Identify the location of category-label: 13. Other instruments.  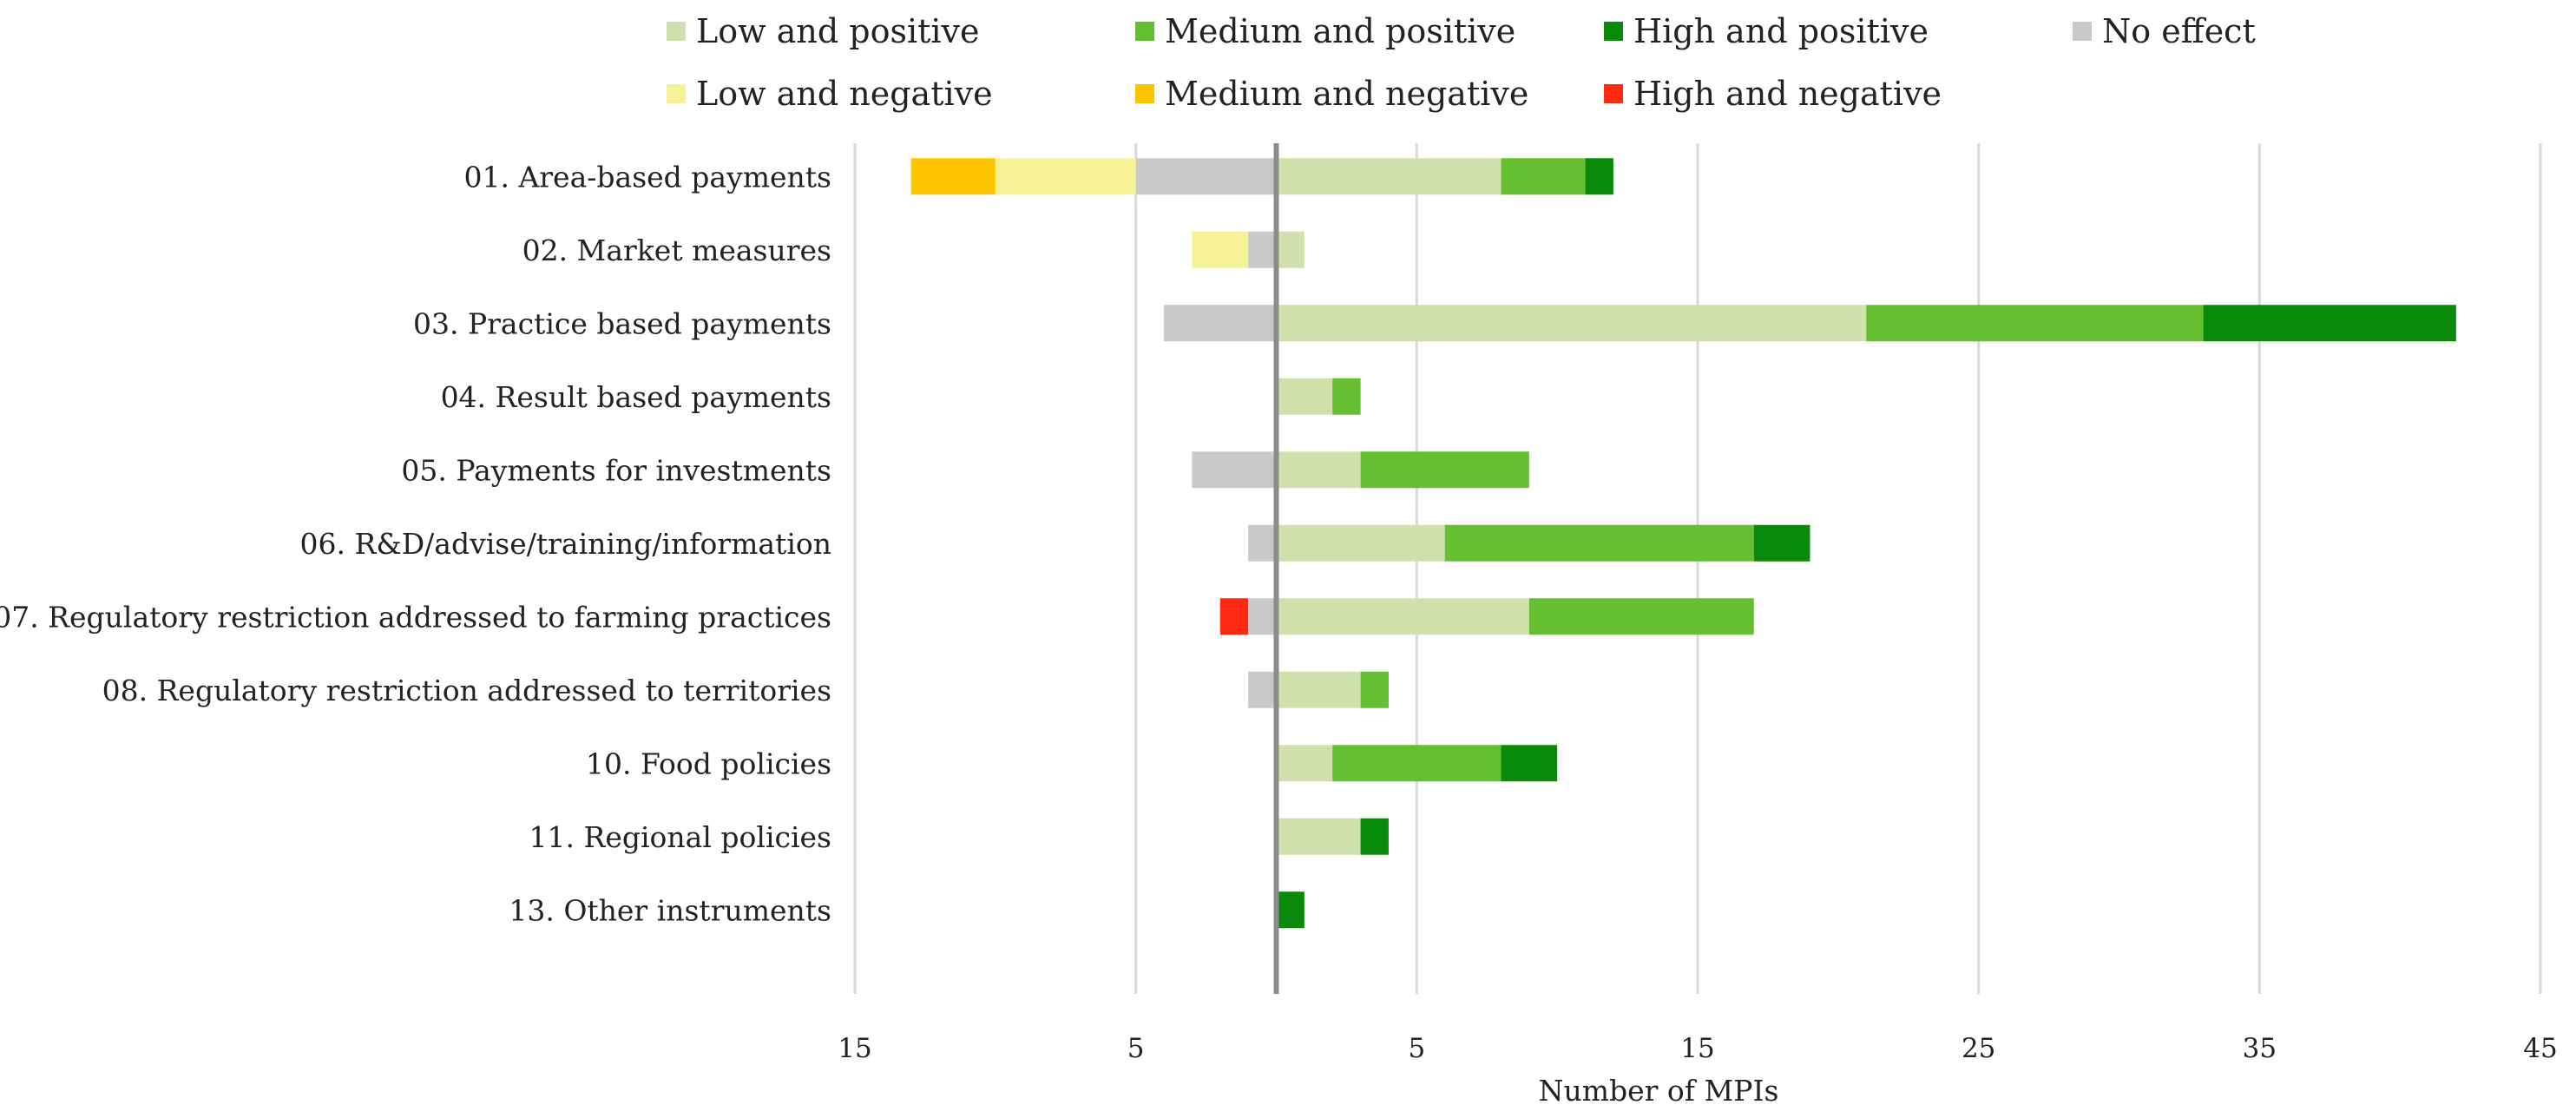
(670, 910).